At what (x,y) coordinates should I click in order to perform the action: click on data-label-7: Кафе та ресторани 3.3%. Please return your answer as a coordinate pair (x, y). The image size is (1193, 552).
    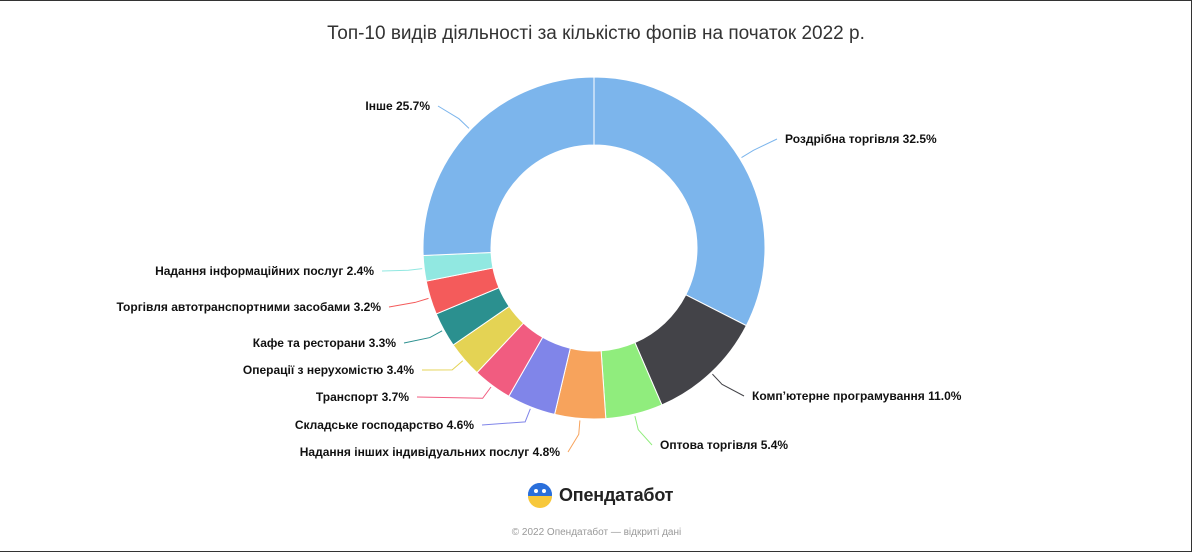
    Looking at the image, I should click on (325, 343).